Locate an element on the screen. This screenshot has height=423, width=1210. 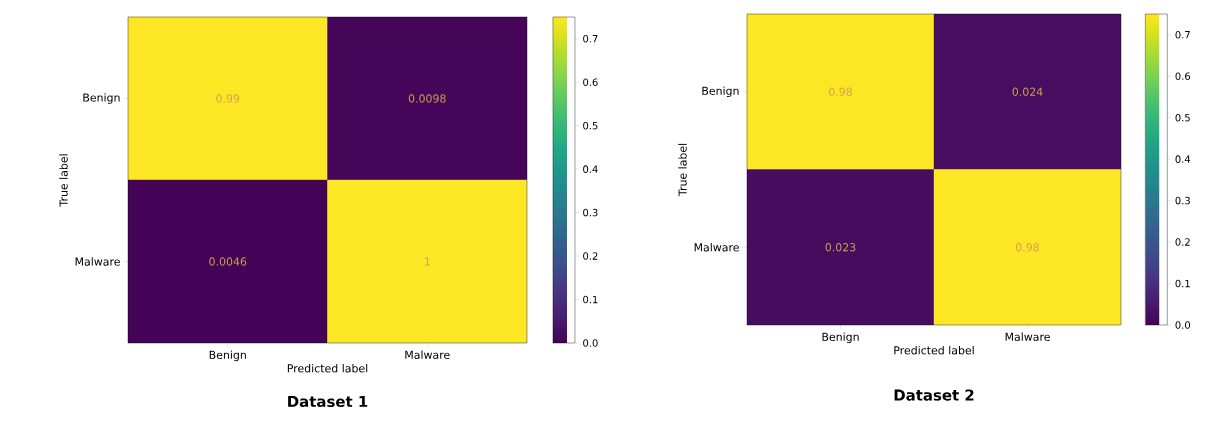
data-label: 0.99 is located at coordinates (228, 98).